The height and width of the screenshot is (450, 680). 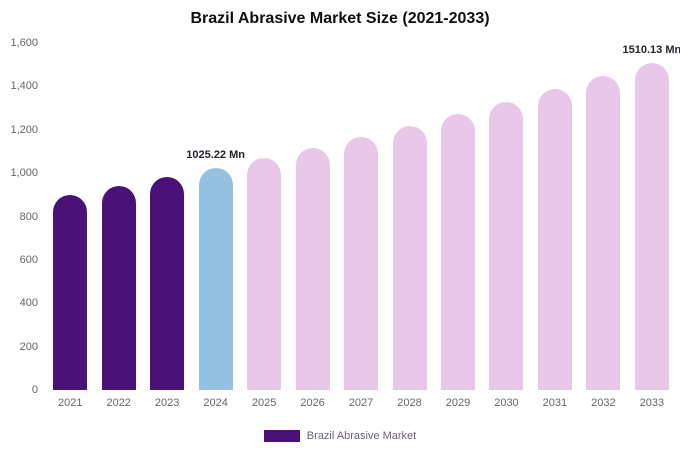 I want to click on x-tick-label-2030: 2030, so click(x=506, y=403).